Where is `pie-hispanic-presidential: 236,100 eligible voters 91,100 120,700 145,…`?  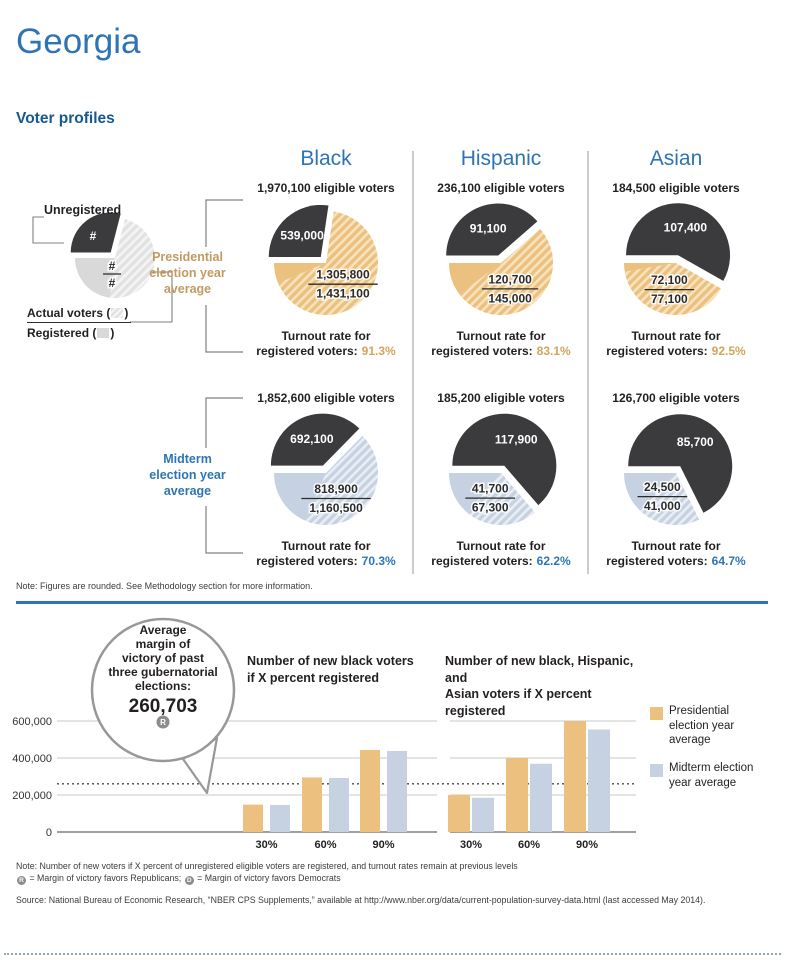
pie-hispanic-presidential: 236,100 eligible voters 91,100 120,700 145,… is located at coordinates (501, 270).